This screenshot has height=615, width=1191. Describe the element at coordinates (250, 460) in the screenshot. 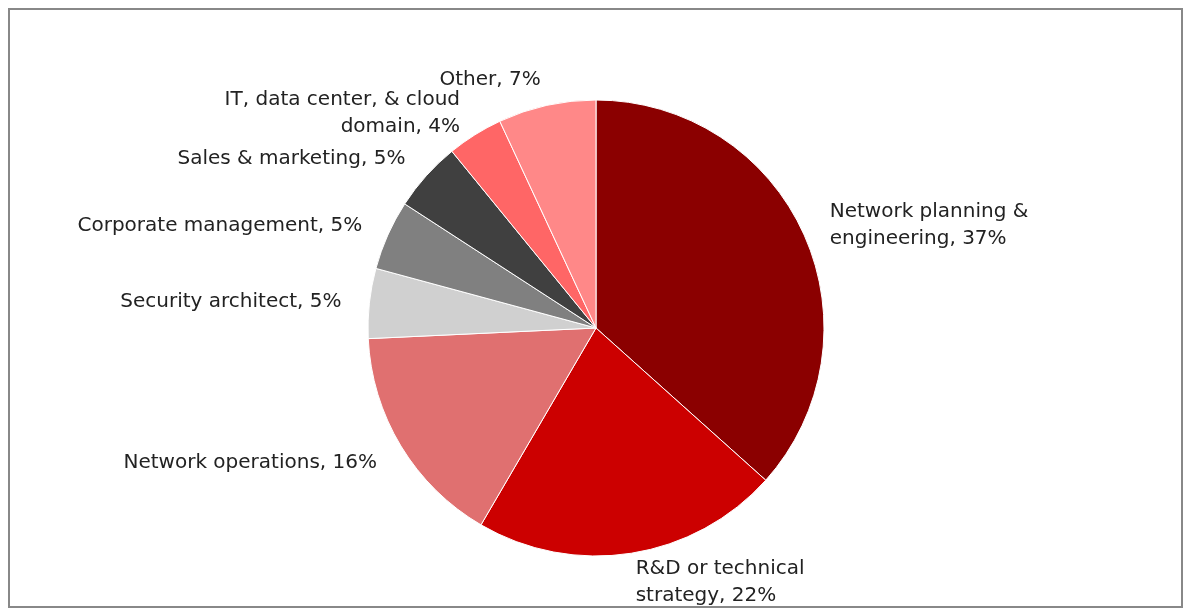

I see `slice-label: Network operations, 16%` at that location.